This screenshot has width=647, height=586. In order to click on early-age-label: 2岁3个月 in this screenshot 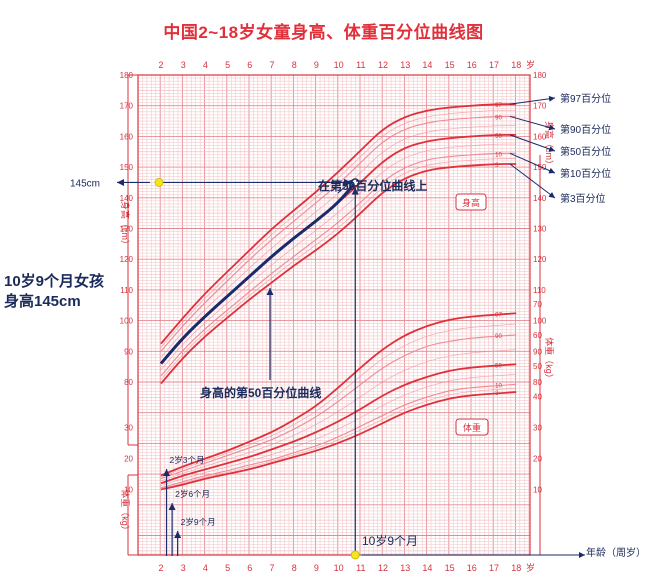, I will do `click(187, 460)`.